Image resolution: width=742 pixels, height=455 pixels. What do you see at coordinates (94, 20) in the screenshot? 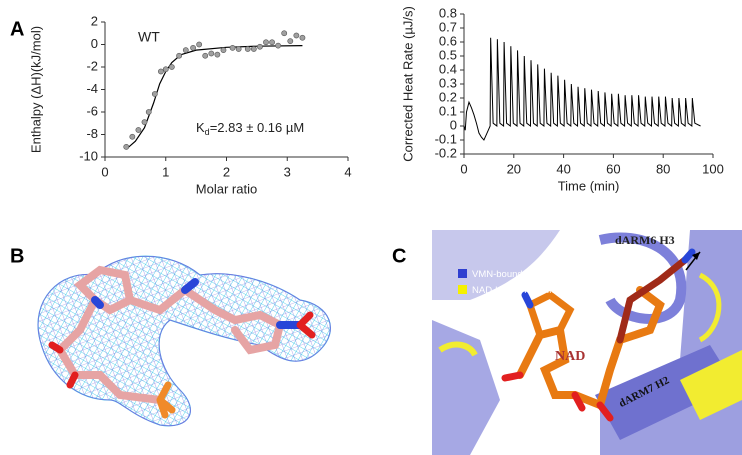
I see `y-tick-label: 2` at bounding box center [94, 20].